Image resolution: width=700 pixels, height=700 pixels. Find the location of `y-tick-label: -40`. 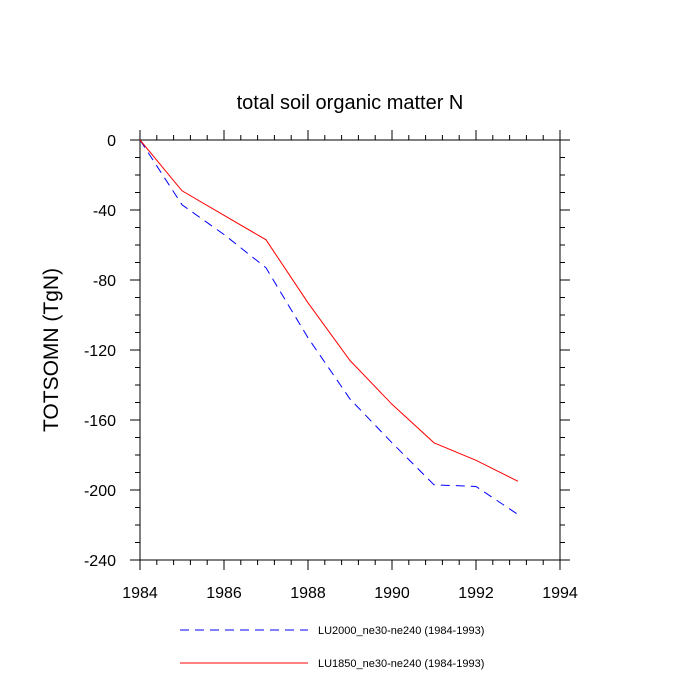

y-tick-label: -40 is located at coordinates (104, 211).